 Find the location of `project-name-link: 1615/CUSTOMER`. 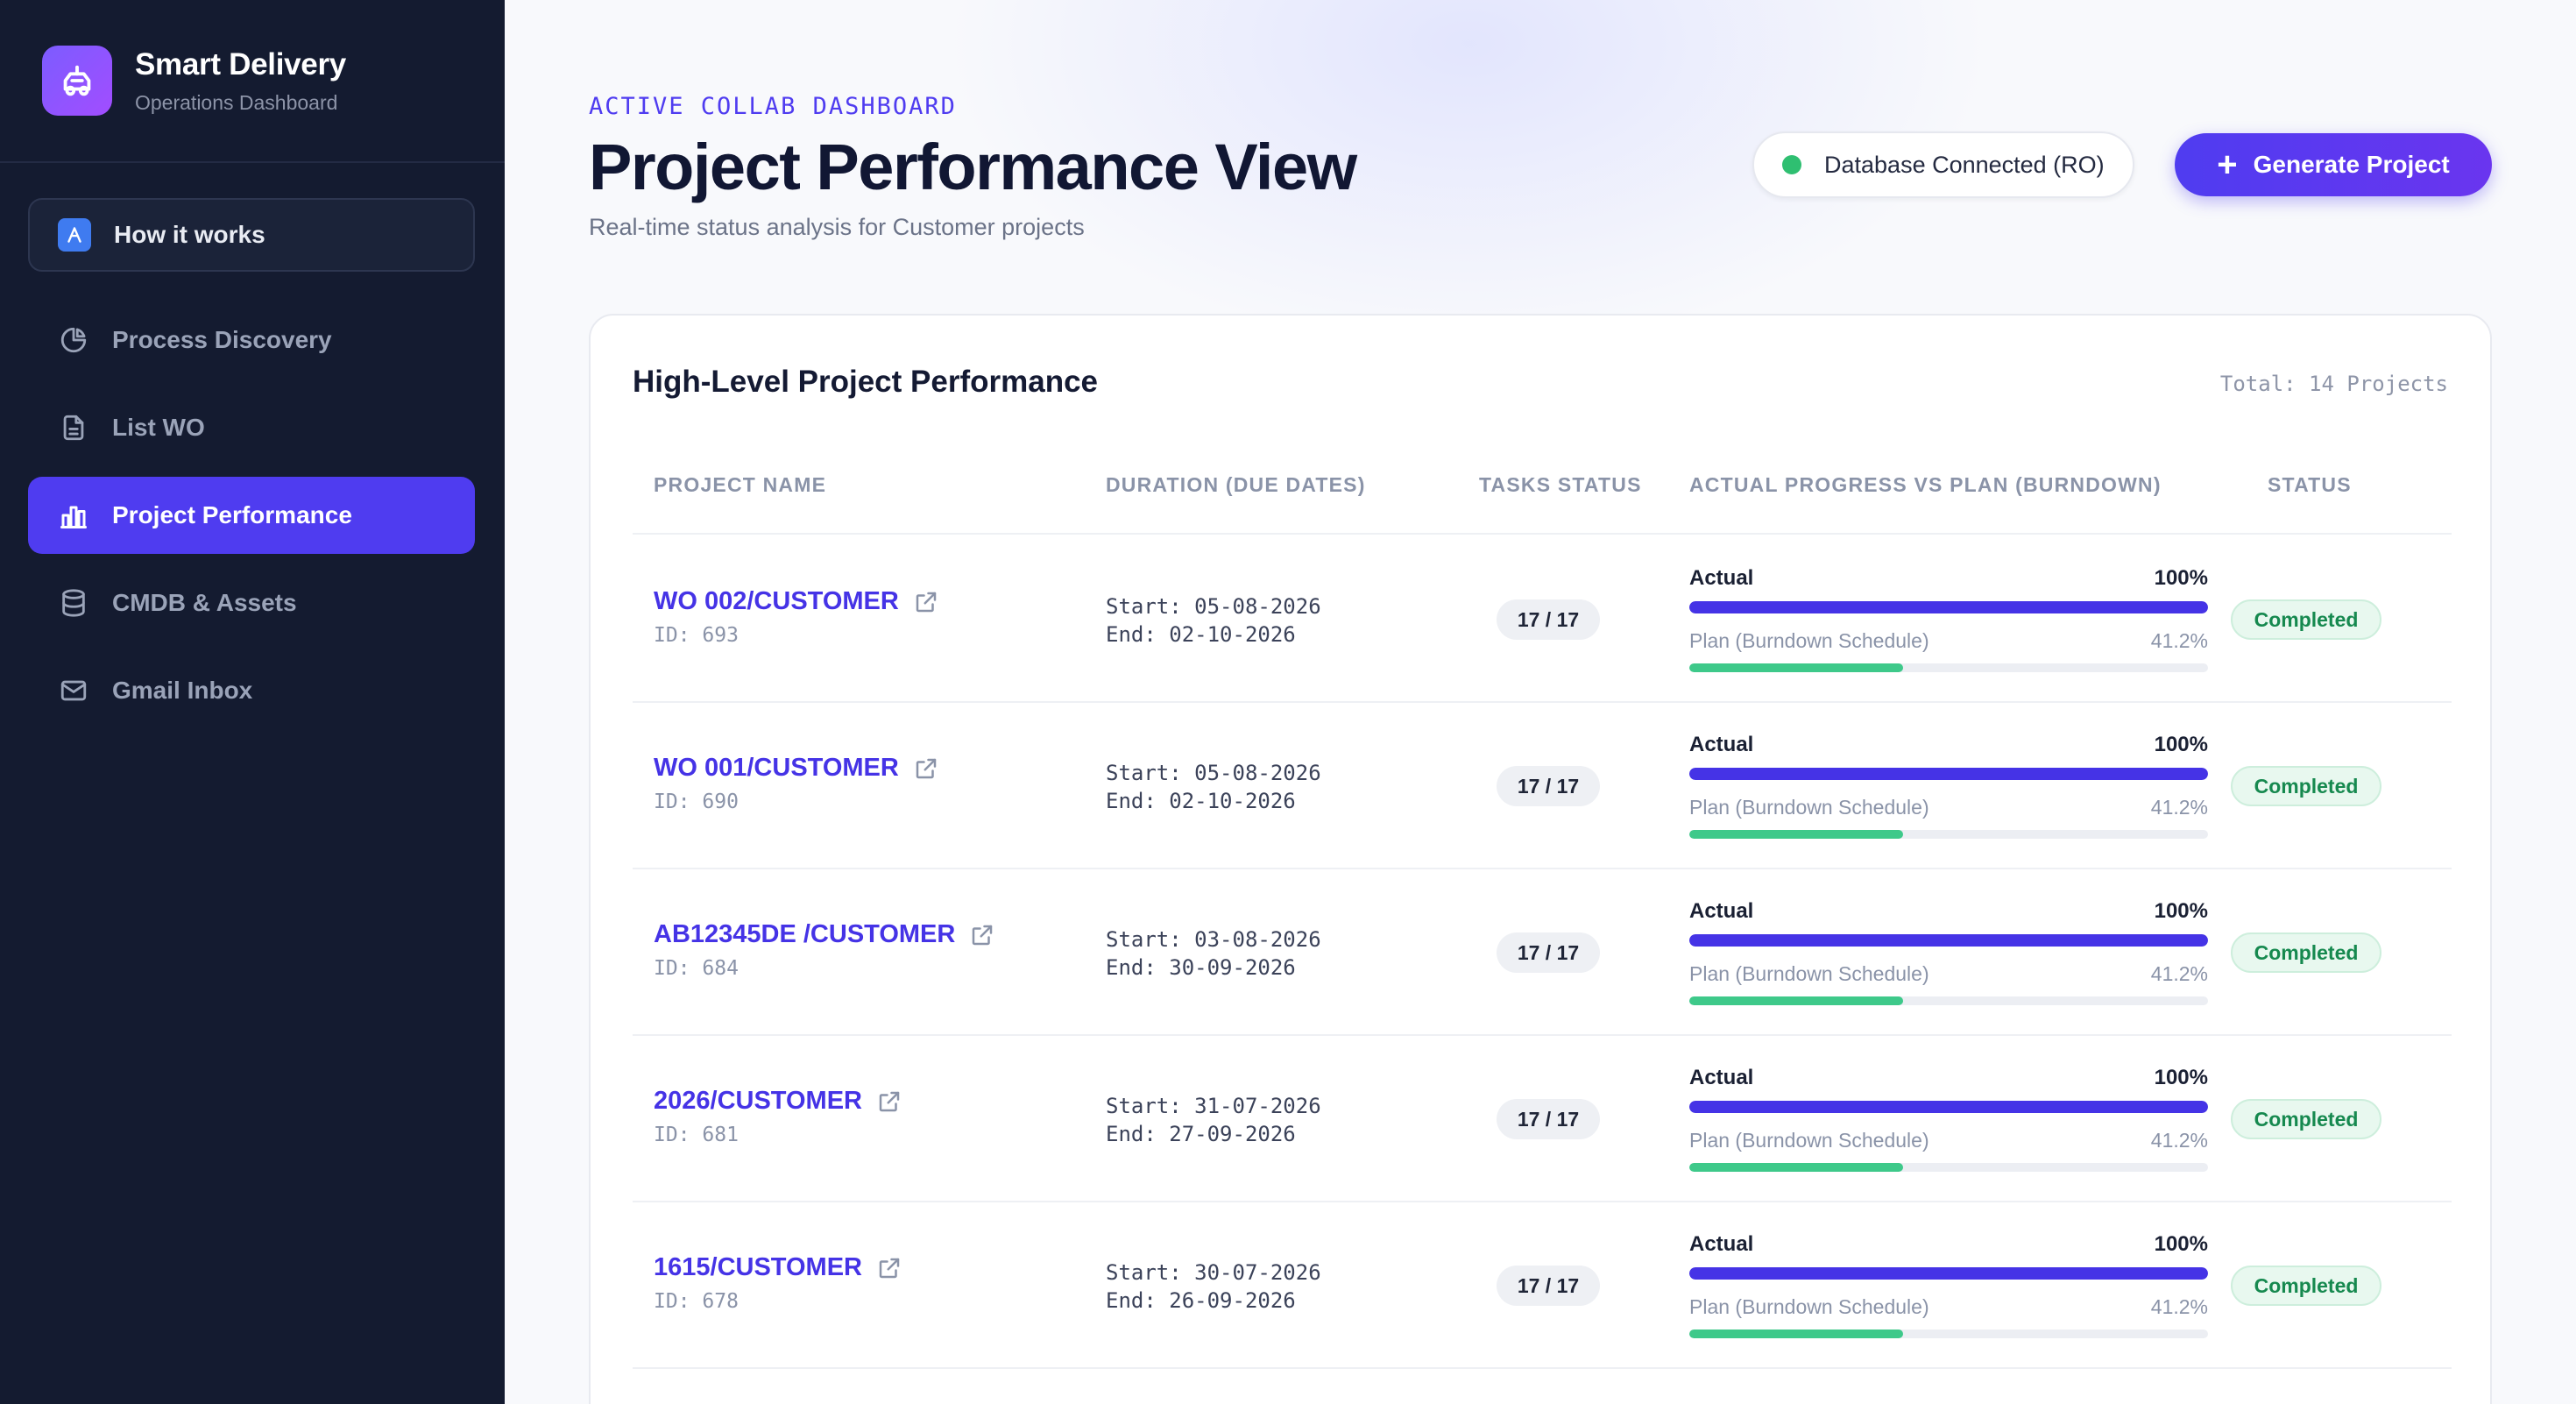

project-name-link: 1615/CUSTOMER is located at coordinates (778, 1267).